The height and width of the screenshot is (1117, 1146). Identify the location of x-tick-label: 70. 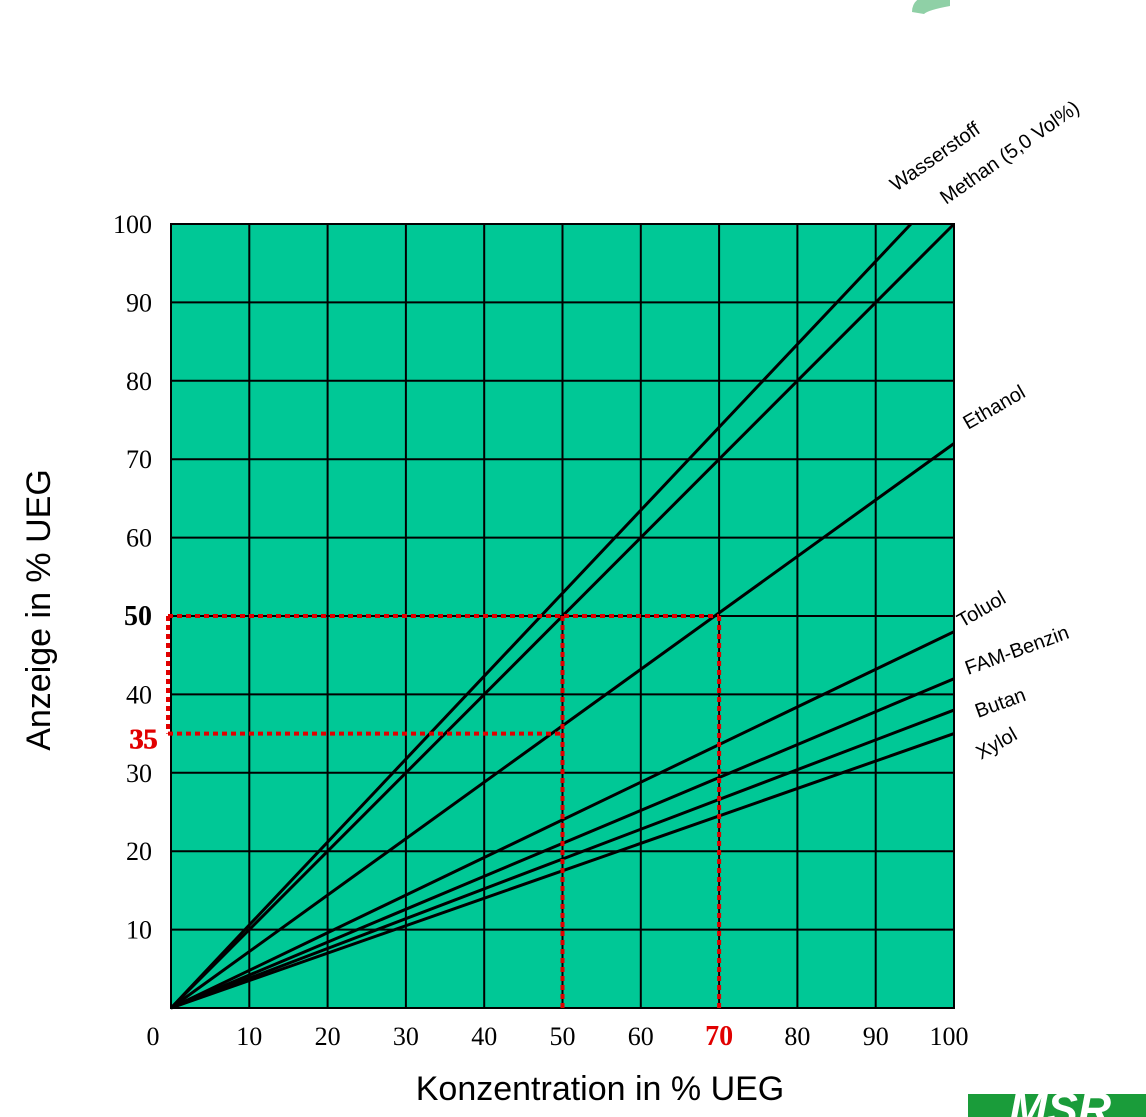
(719, 1036).